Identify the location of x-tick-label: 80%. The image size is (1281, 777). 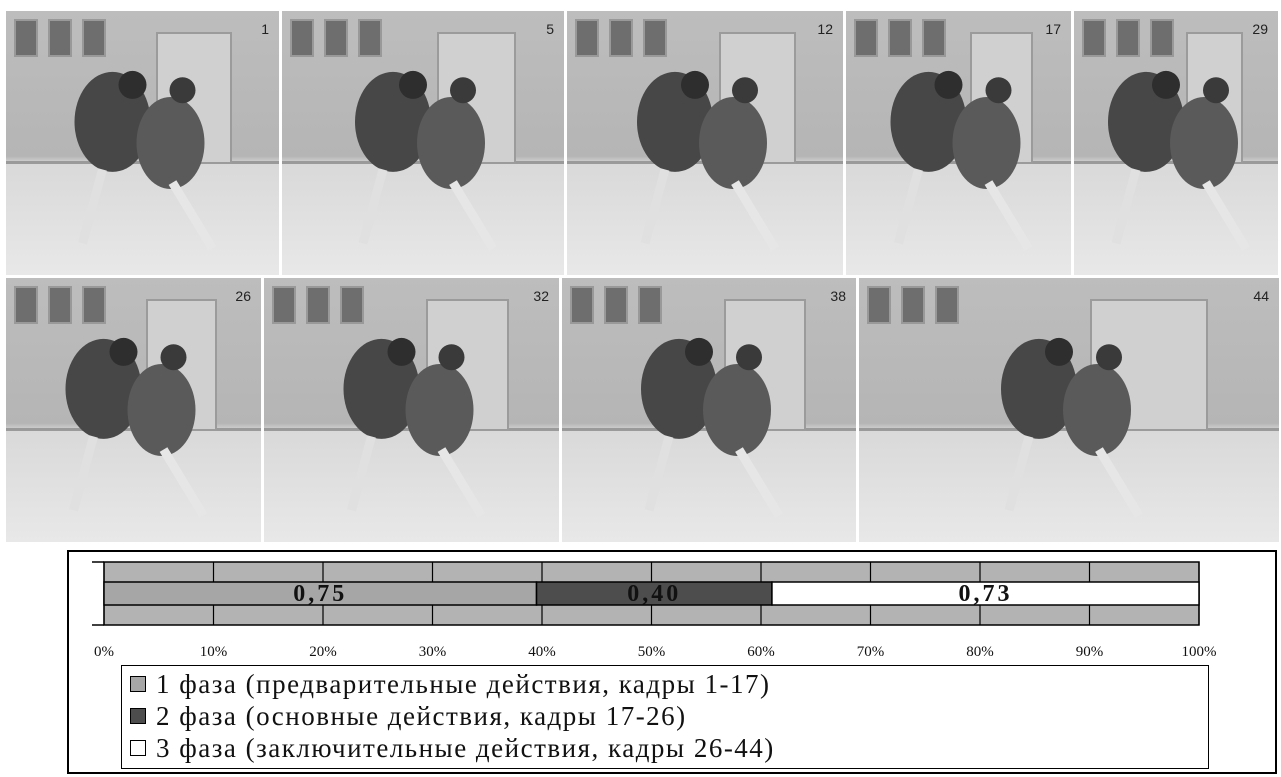
(980, 652).